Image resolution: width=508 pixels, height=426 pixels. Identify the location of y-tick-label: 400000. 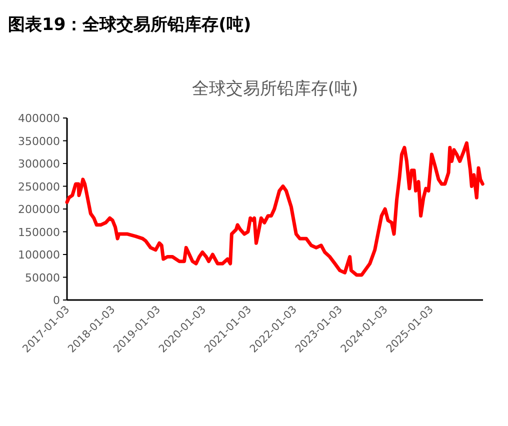
(39, 118).